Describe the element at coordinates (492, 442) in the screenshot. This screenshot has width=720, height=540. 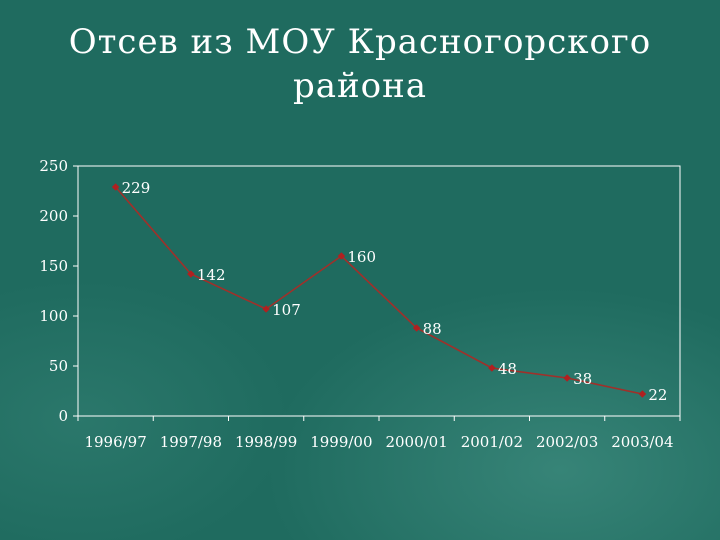
I see `x-tick-label: 2001/02` at that location.